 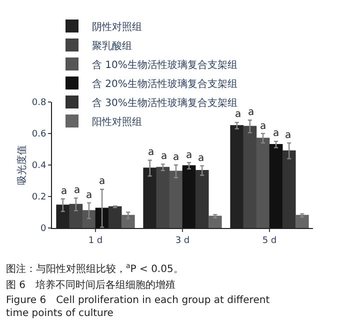 What do you see at coordinates (165, 84) in the screenshot?
I see `legend-label: 含 20%生物活性玻璃复合支架组` at bounding box center [165, 84].